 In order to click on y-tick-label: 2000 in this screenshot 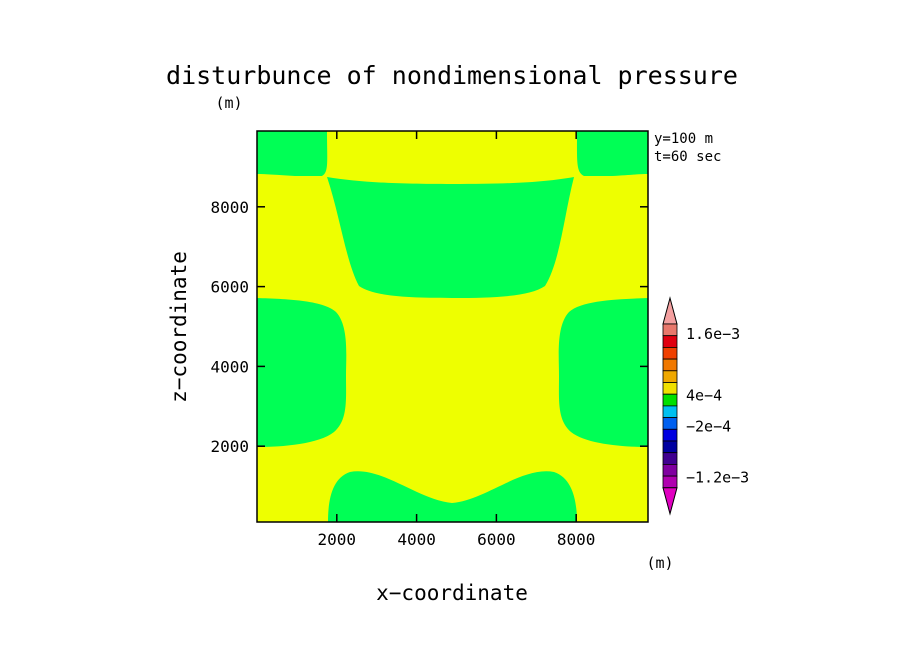, I will do `click(229, 446)`.